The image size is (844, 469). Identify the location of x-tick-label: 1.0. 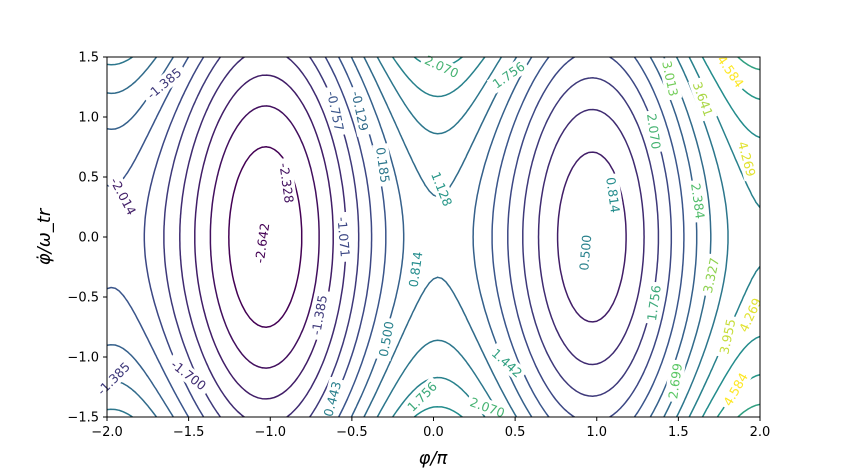
(596, 432).